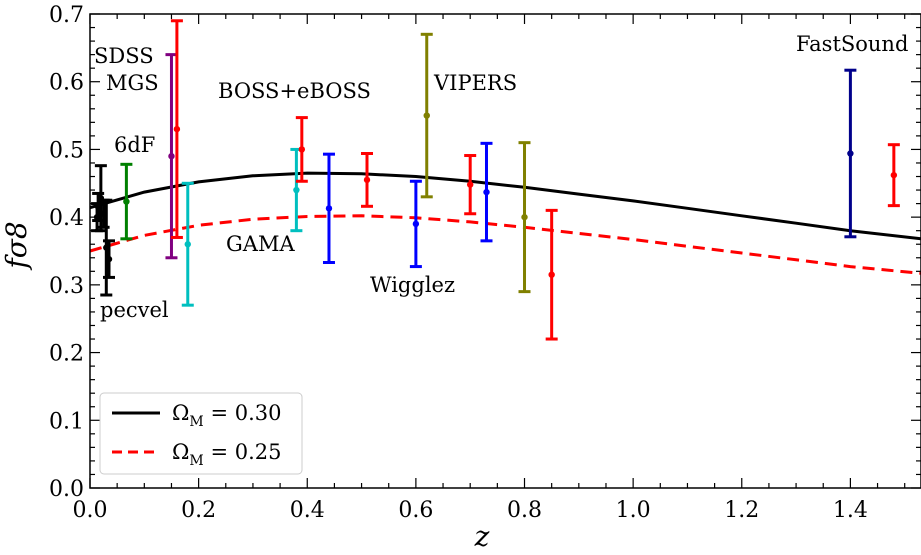 Image resolution: width=921 pixels, height=555 pixels. Describe the element at coordinates (415, 510) in the screenshot. I see `x-tick-label: 0.6` at that location.